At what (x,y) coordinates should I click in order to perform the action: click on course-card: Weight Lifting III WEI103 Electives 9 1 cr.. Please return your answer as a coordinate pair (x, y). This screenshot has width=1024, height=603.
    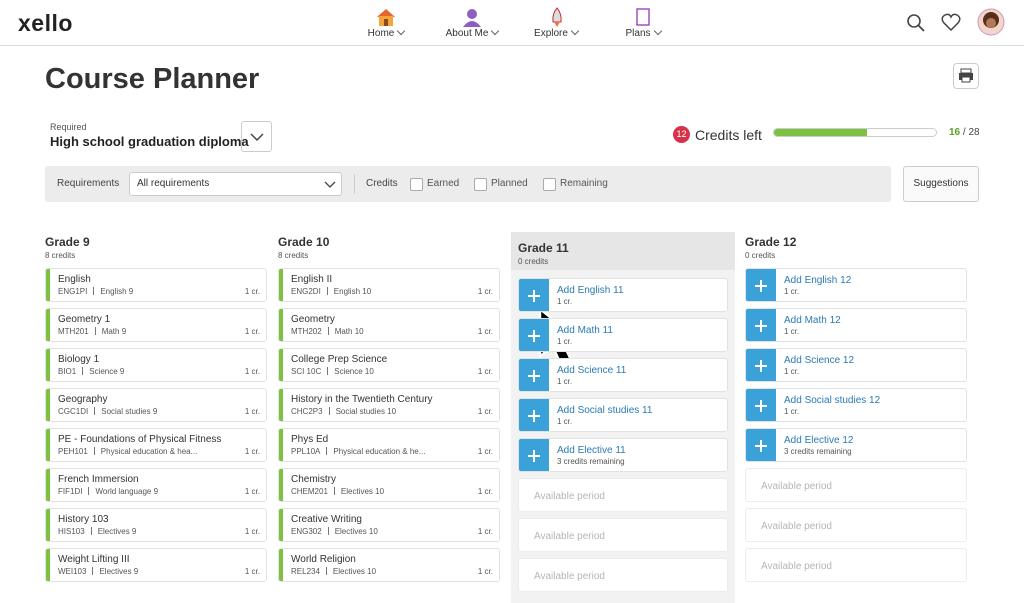
    Looking at the image, I should click on (156, 565).